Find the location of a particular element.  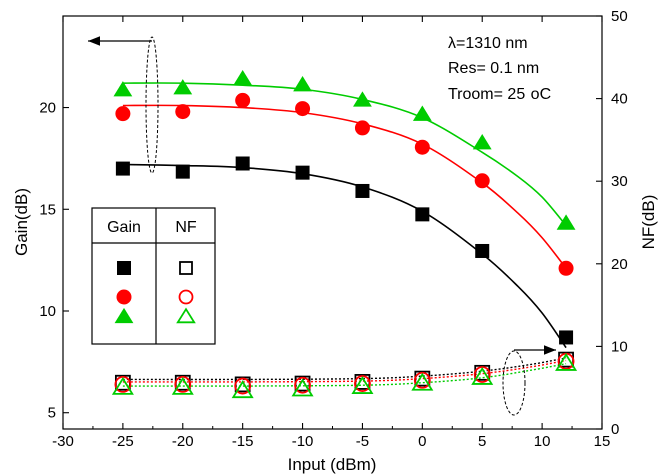

nf-group-ellipse is located at coordinates (514, 383).